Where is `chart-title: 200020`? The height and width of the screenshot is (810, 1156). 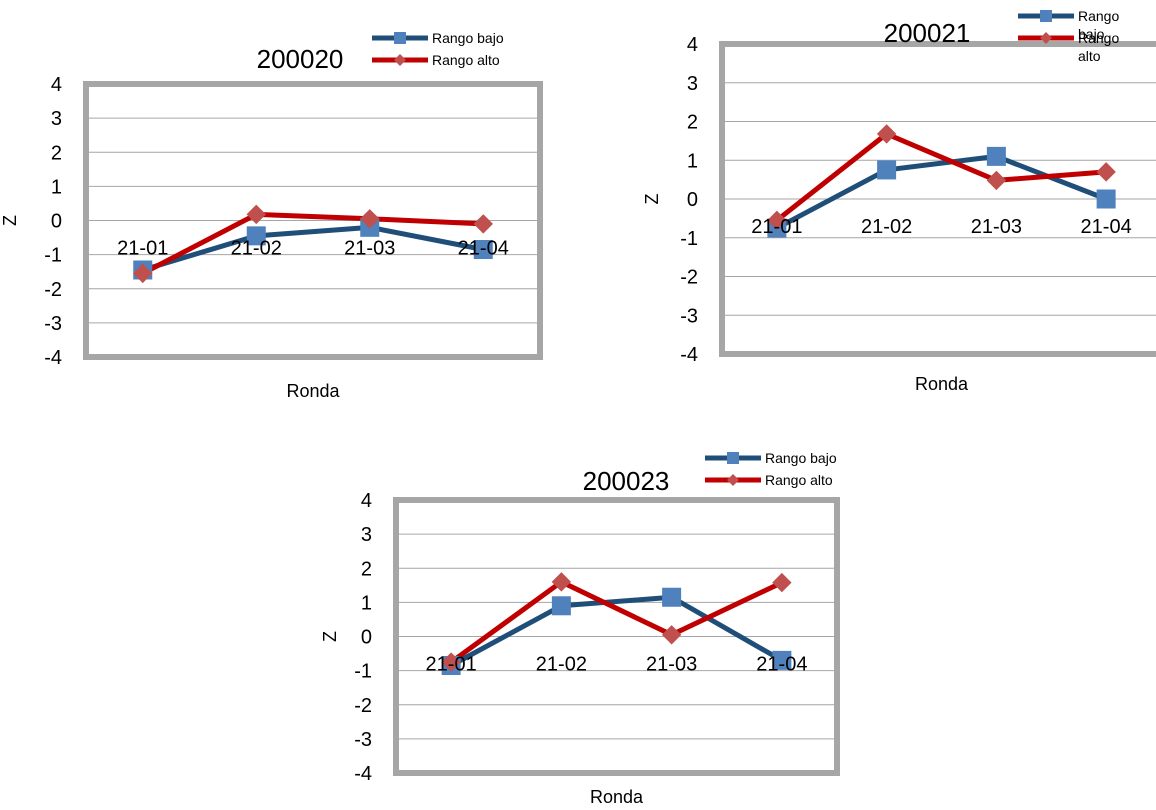
chart-title: 200020 is located at coordinates (300, 59).